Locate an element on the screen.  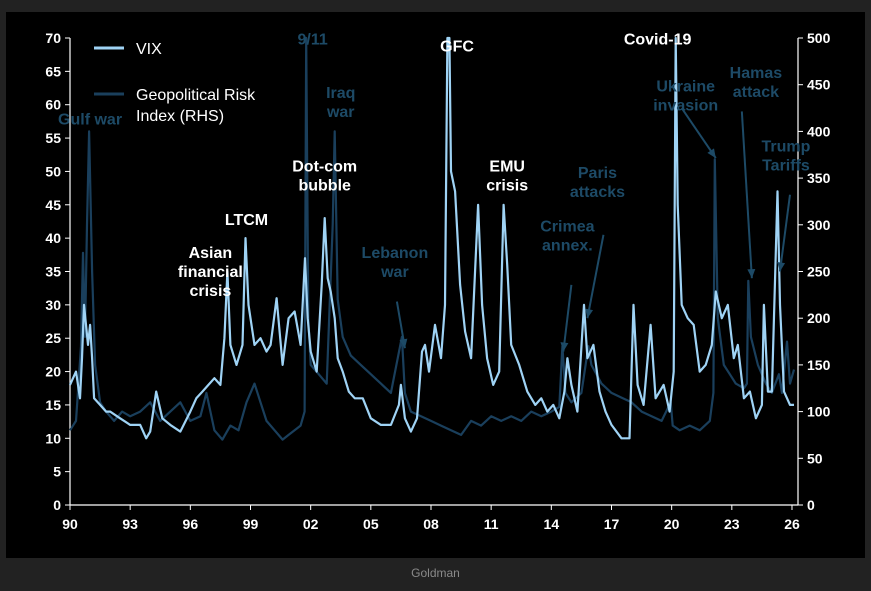
annotation-line: bubble is located at coordinates (324, 185).